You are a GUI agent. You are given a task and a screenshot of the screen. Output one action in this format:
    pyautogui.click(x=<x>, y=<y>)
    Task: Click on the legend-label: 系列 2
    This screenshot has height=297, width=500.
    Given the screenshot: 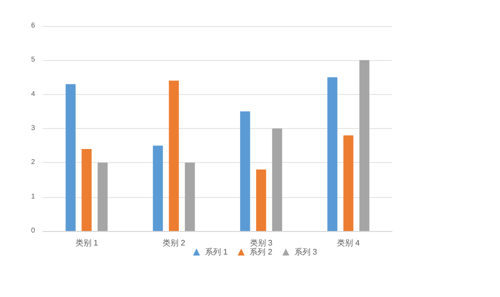 What is the action you would take?
    pyautogui.click(x=261, y=252)
    